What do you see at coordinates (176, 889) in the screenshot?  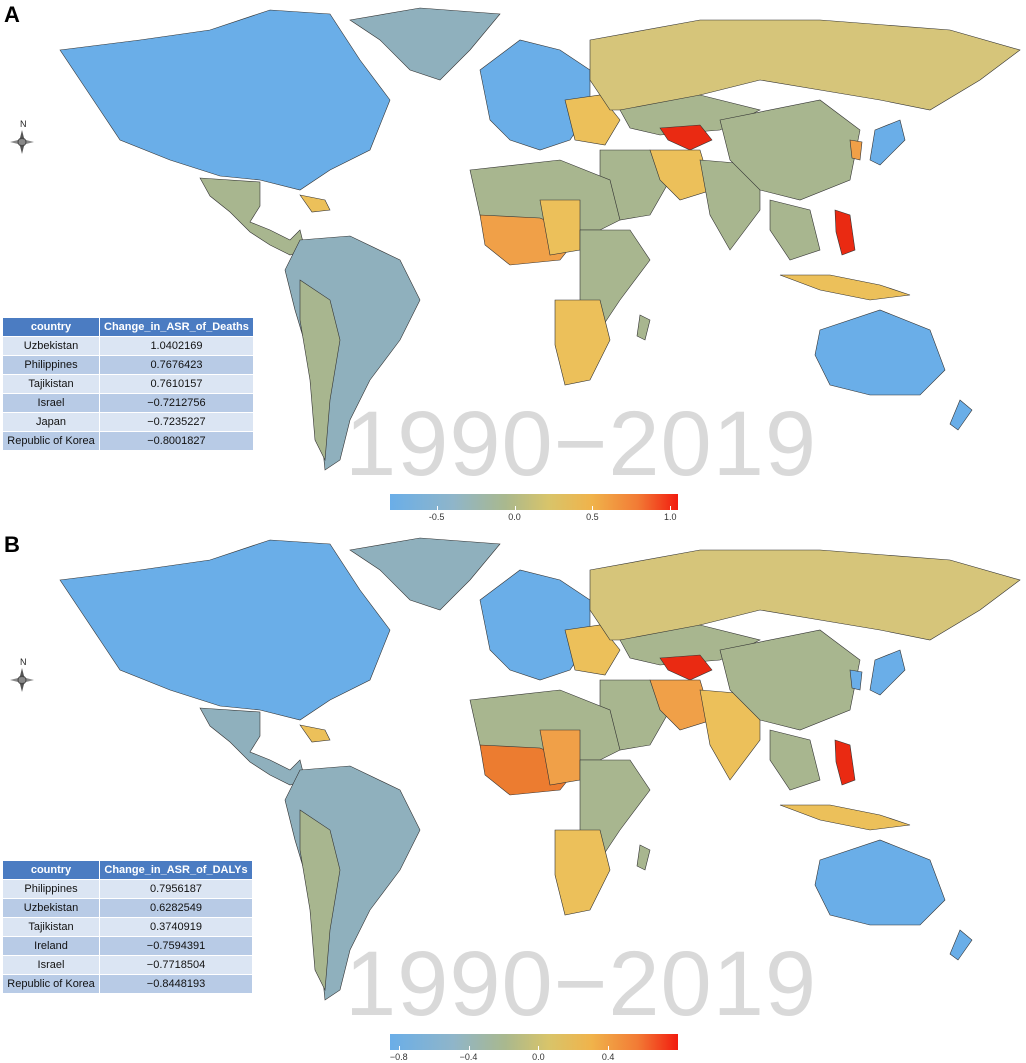 I see `value-cell: 0.7956187` at bounding box center [176, 889].